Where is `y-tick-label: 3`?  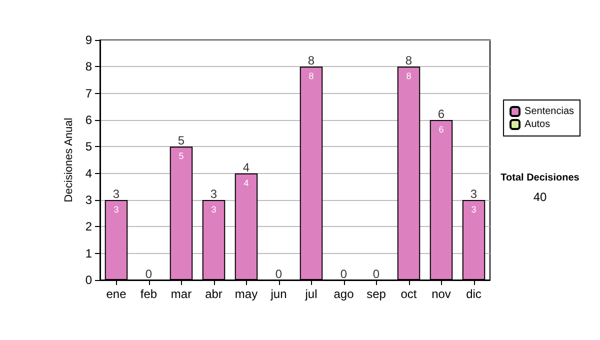 y-tick-label: 3 is located at coordinates (88, 200).